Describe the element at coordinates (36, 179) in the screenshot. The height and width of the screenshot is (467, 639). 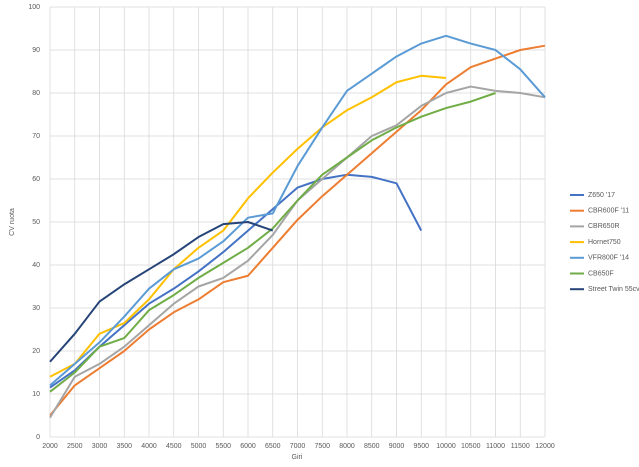
I see `y-tick-label: 60` at that location.